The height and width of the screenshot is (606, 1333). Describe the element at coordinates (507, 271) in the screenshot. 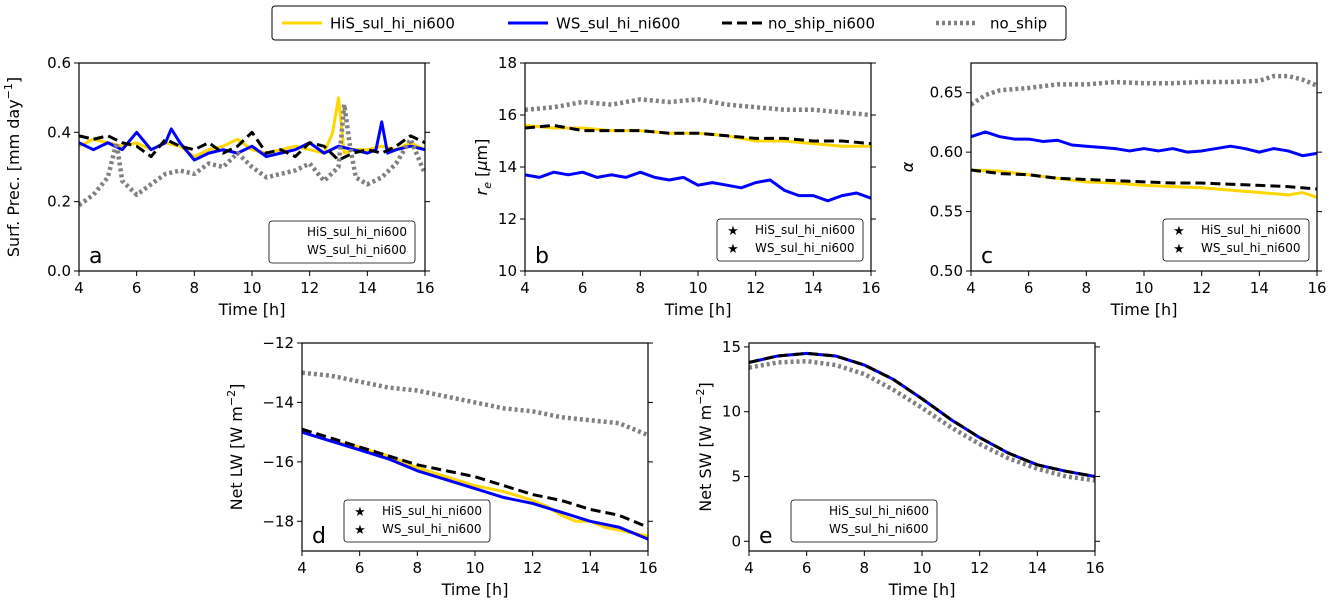

I see `y-tick-label: 10` at that location.